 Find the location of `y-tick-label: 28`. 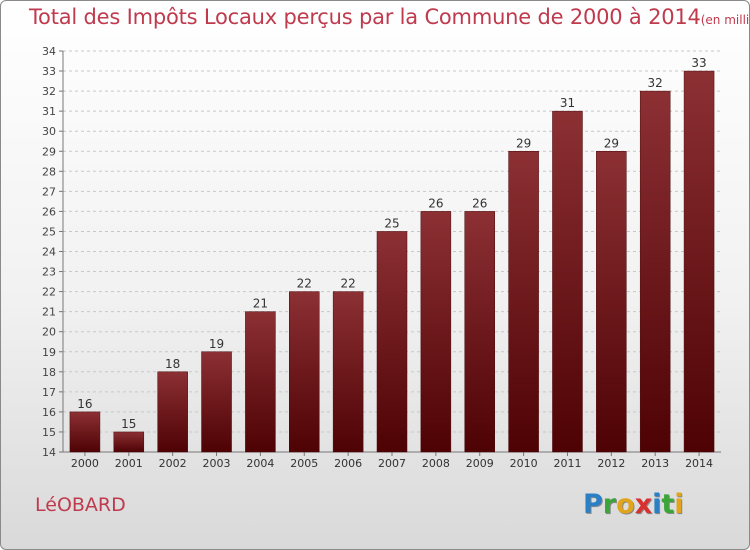

y-tick-label: 28 is located at coordinates (49, 171).